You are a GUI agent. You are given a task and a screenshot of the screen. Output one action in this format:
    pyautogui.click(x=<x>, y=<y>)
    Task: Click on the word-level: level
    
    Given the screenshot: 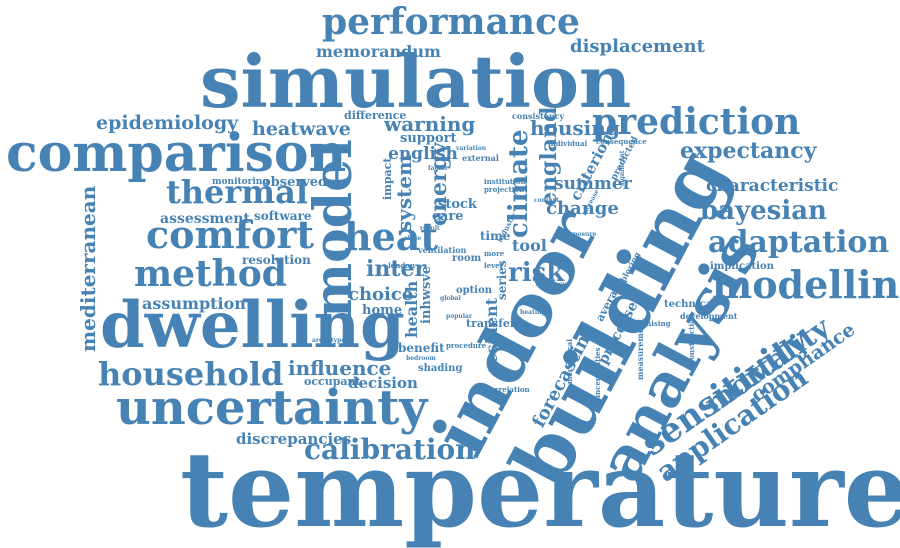 What is the action you would take?
    pyautogui.click(x=493, y=265)
    